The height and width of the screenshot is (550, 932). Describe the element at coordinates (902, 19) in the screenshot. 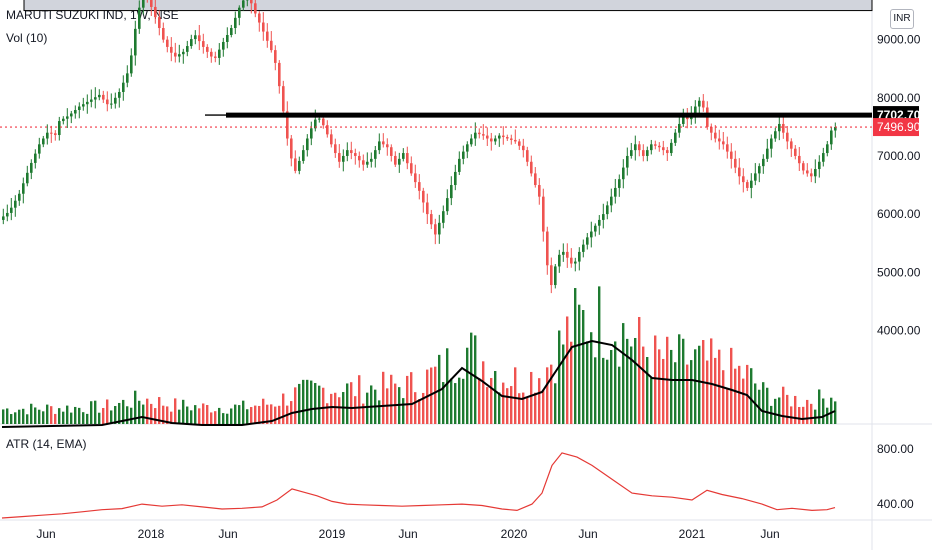

I see `currency-button: INR` at that location.